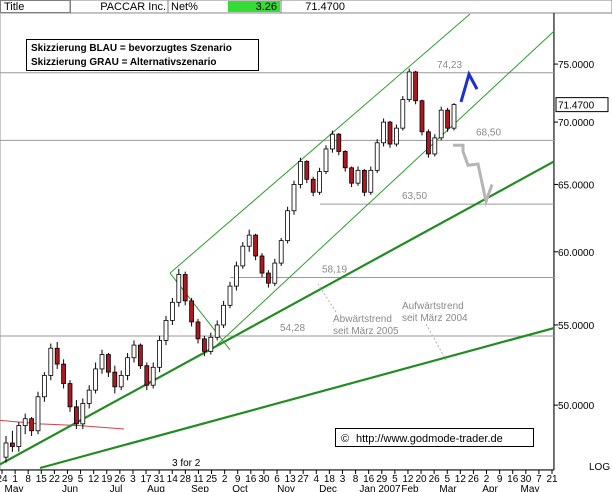  Describe the element at coordinates (449, 65) in the screenshot. I see `level-label-0: 74,23` at that location.